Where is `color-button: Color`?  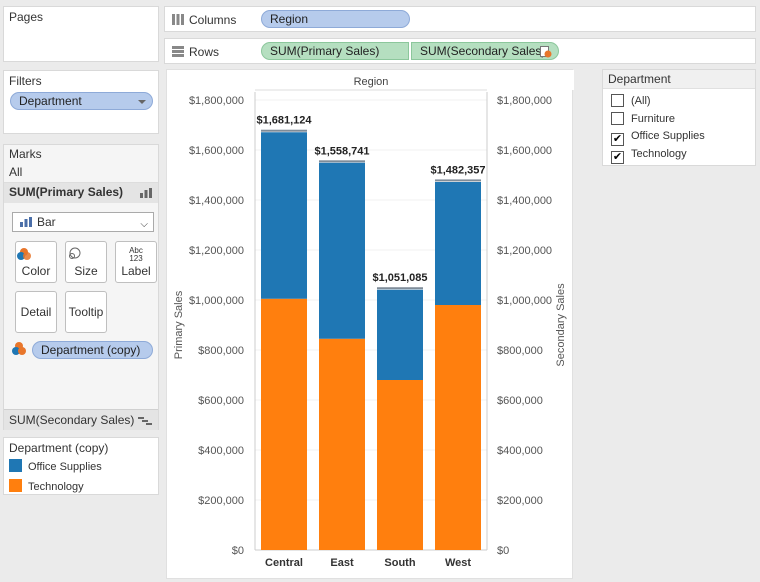
color-button: Color is located at coordinates (36, 262).